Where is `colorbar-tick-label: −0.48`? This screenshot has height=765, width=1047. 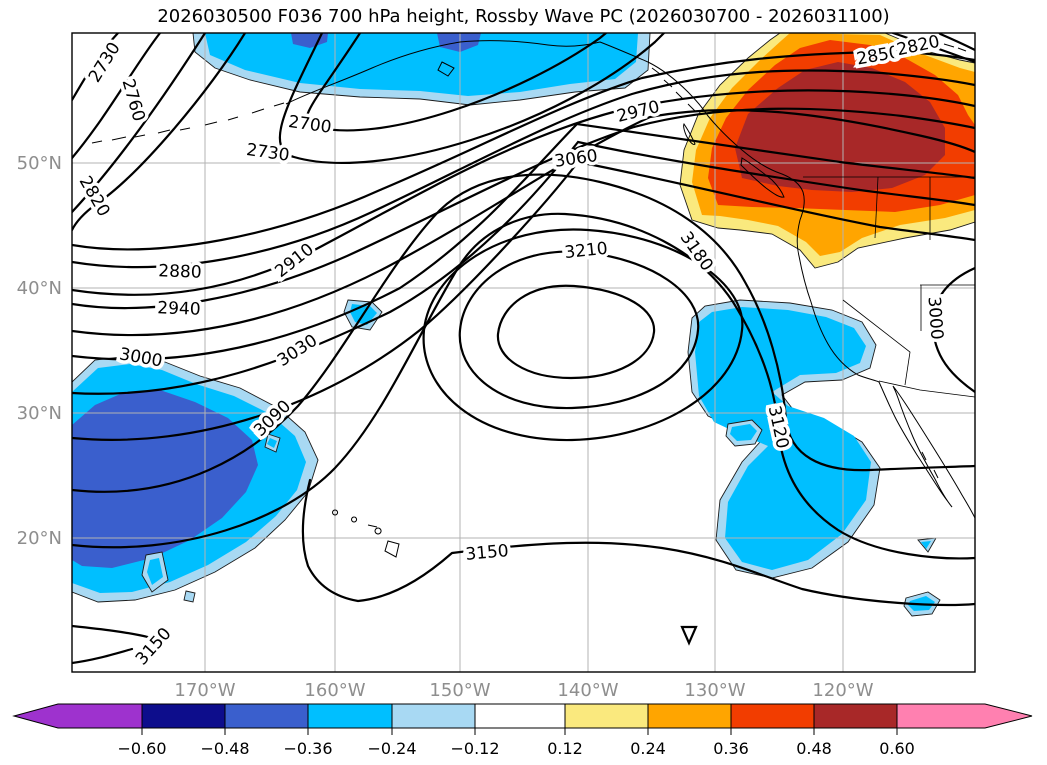
colorbar-tick-label: −0.48 is located at coordinates (224, 748).